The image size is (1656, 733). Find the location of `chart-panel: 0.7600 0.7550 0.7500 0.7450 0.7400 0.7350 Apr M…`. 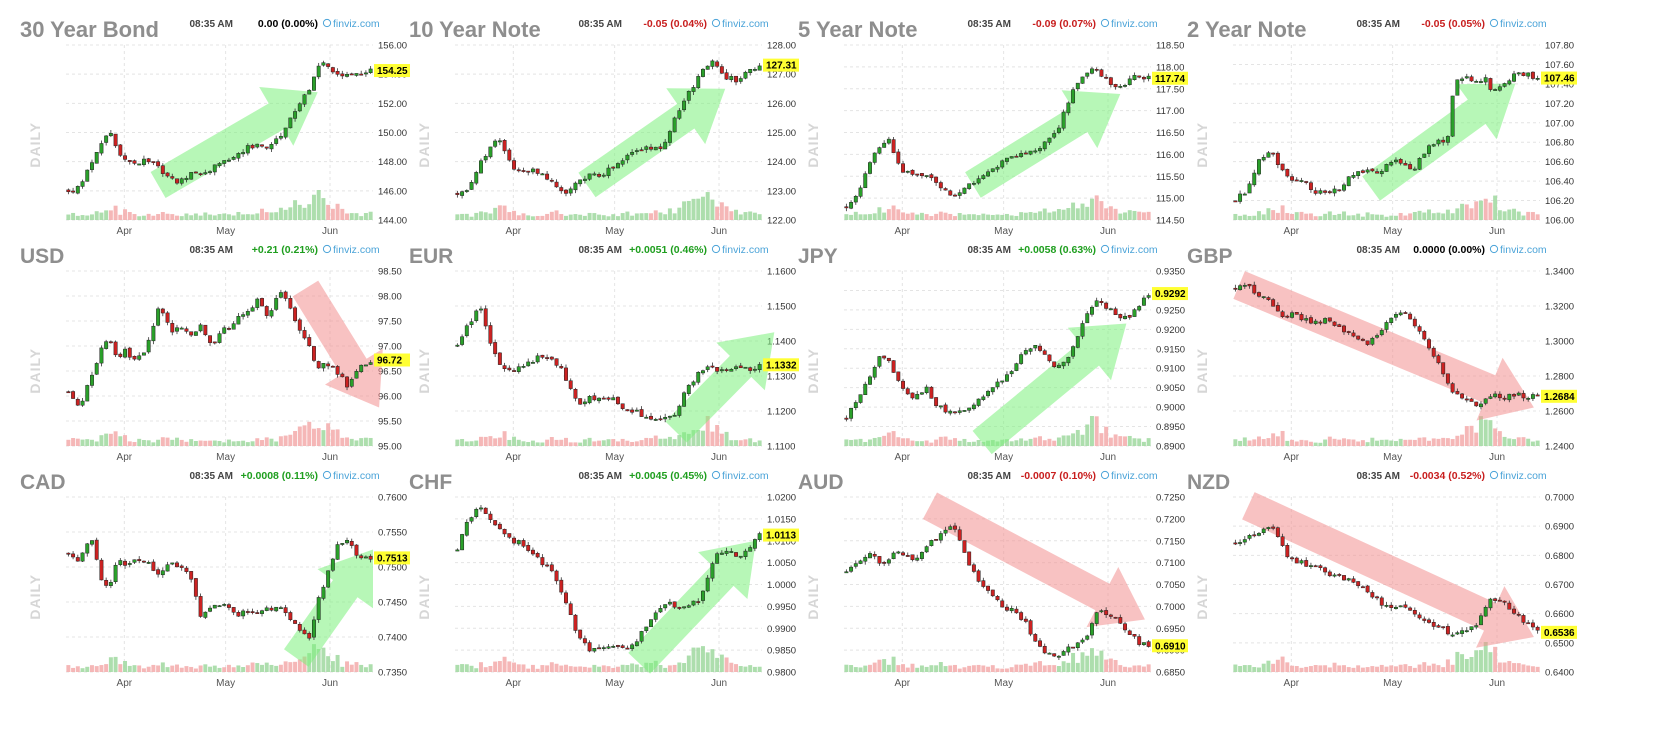

chart-panel: 0.7600 0.7550 0.7500 0.7450 0.7400 0.7350 Apr M… is located at coordinates (218, 579).